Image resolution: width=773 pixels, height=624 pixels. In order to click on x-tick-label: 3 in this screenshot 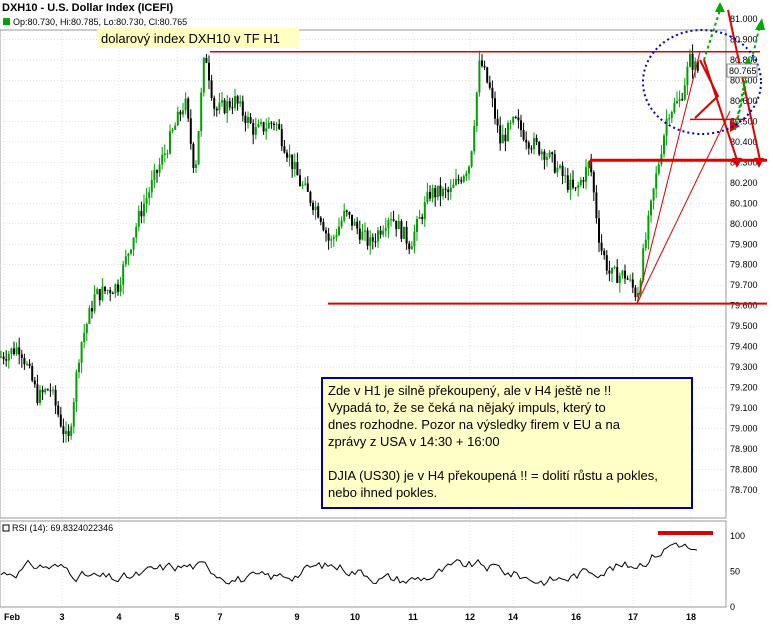, I will do `click(61, 617)`.